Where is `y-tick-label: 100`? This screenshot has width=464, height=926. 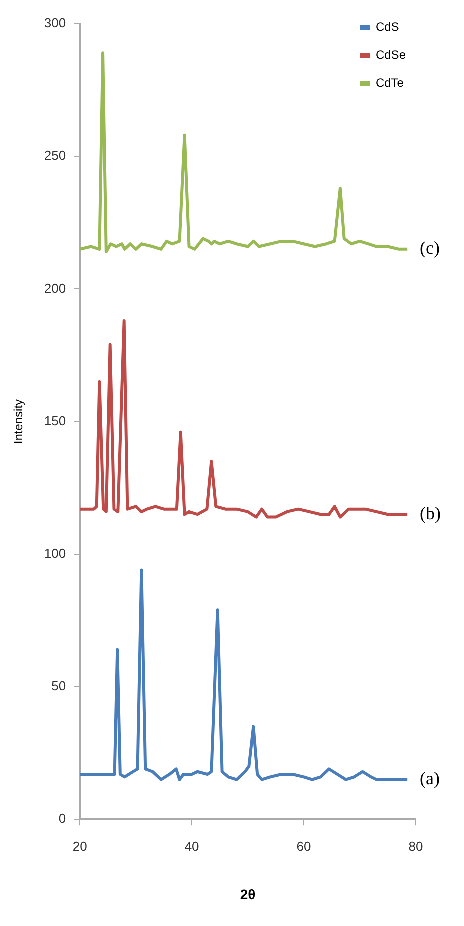 y-tick-label: 100 is located at coordinates (55, 553).